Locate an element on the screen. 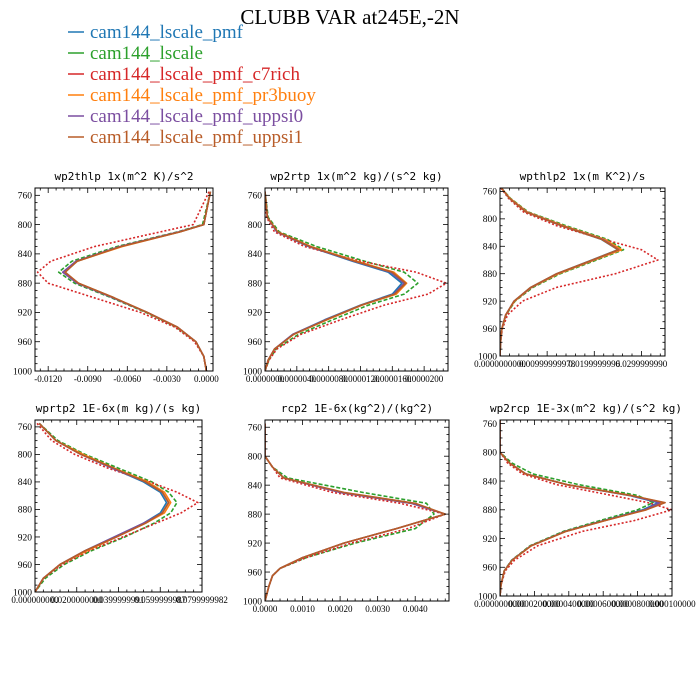 This screenshot has width=700, height=700. panel-title: wp2rcp 1E-3x(m^2 kg)/(s^2 kg) is located at coordinates (586, 408).